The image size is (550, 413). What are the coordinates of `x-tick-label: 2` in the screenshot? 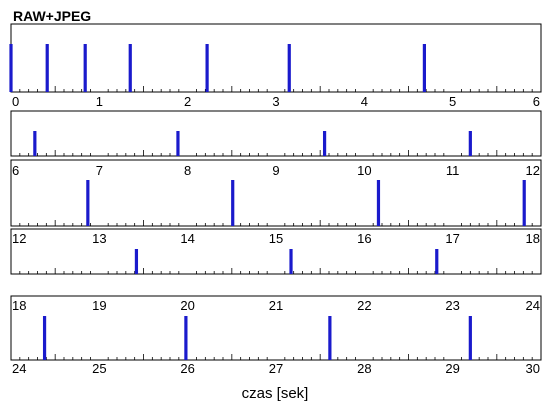 It's located at (187, 101).